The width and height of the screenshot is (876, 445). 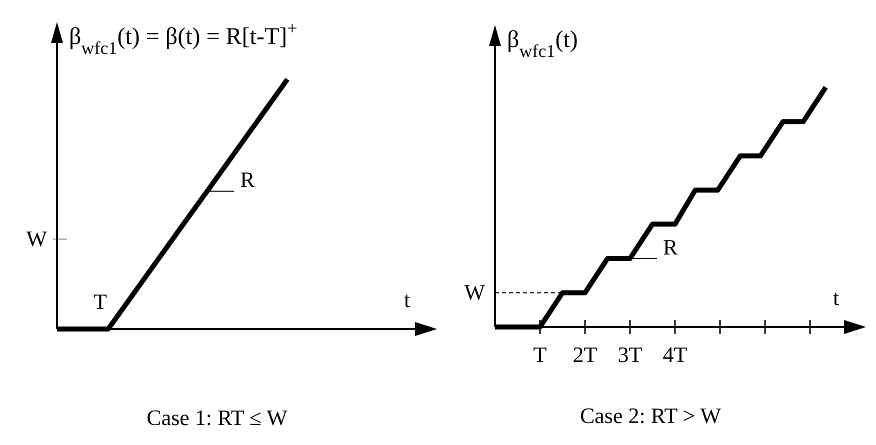 I want to click on x-tick-label: 2T, so click(x=585, y=354).